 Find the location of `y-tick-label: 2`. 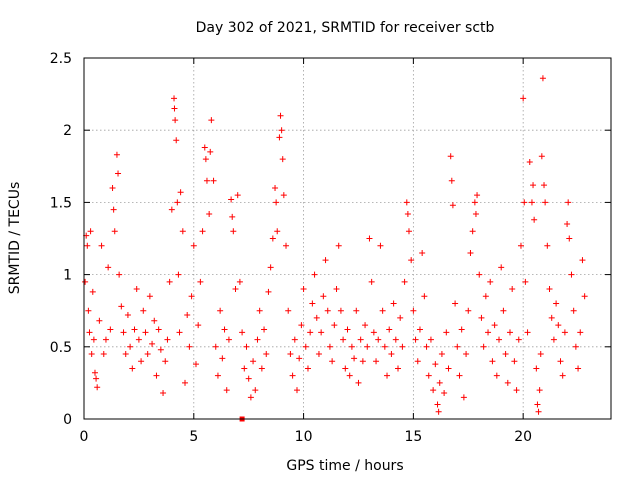

y-tick-label: 2 is located at coordinates (67, 131).